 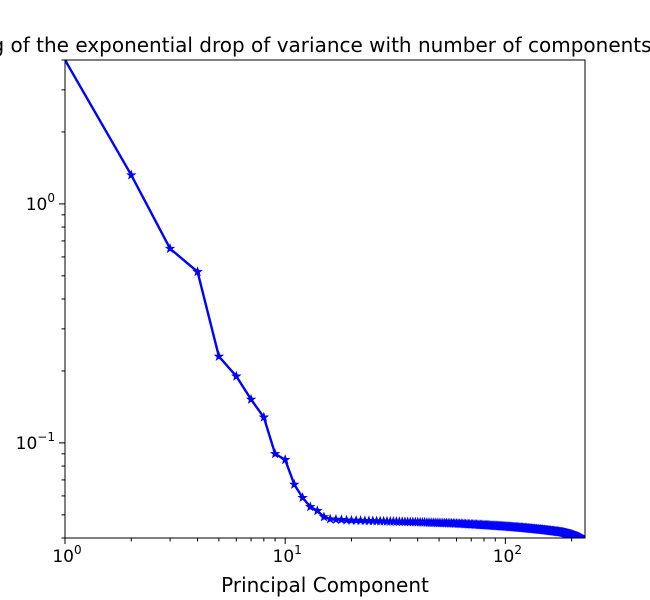 What do you see at coordinates (40, 203) in the screenshot?
I see `y-tick-label: 10⁰` at bounding box center [40, 203].